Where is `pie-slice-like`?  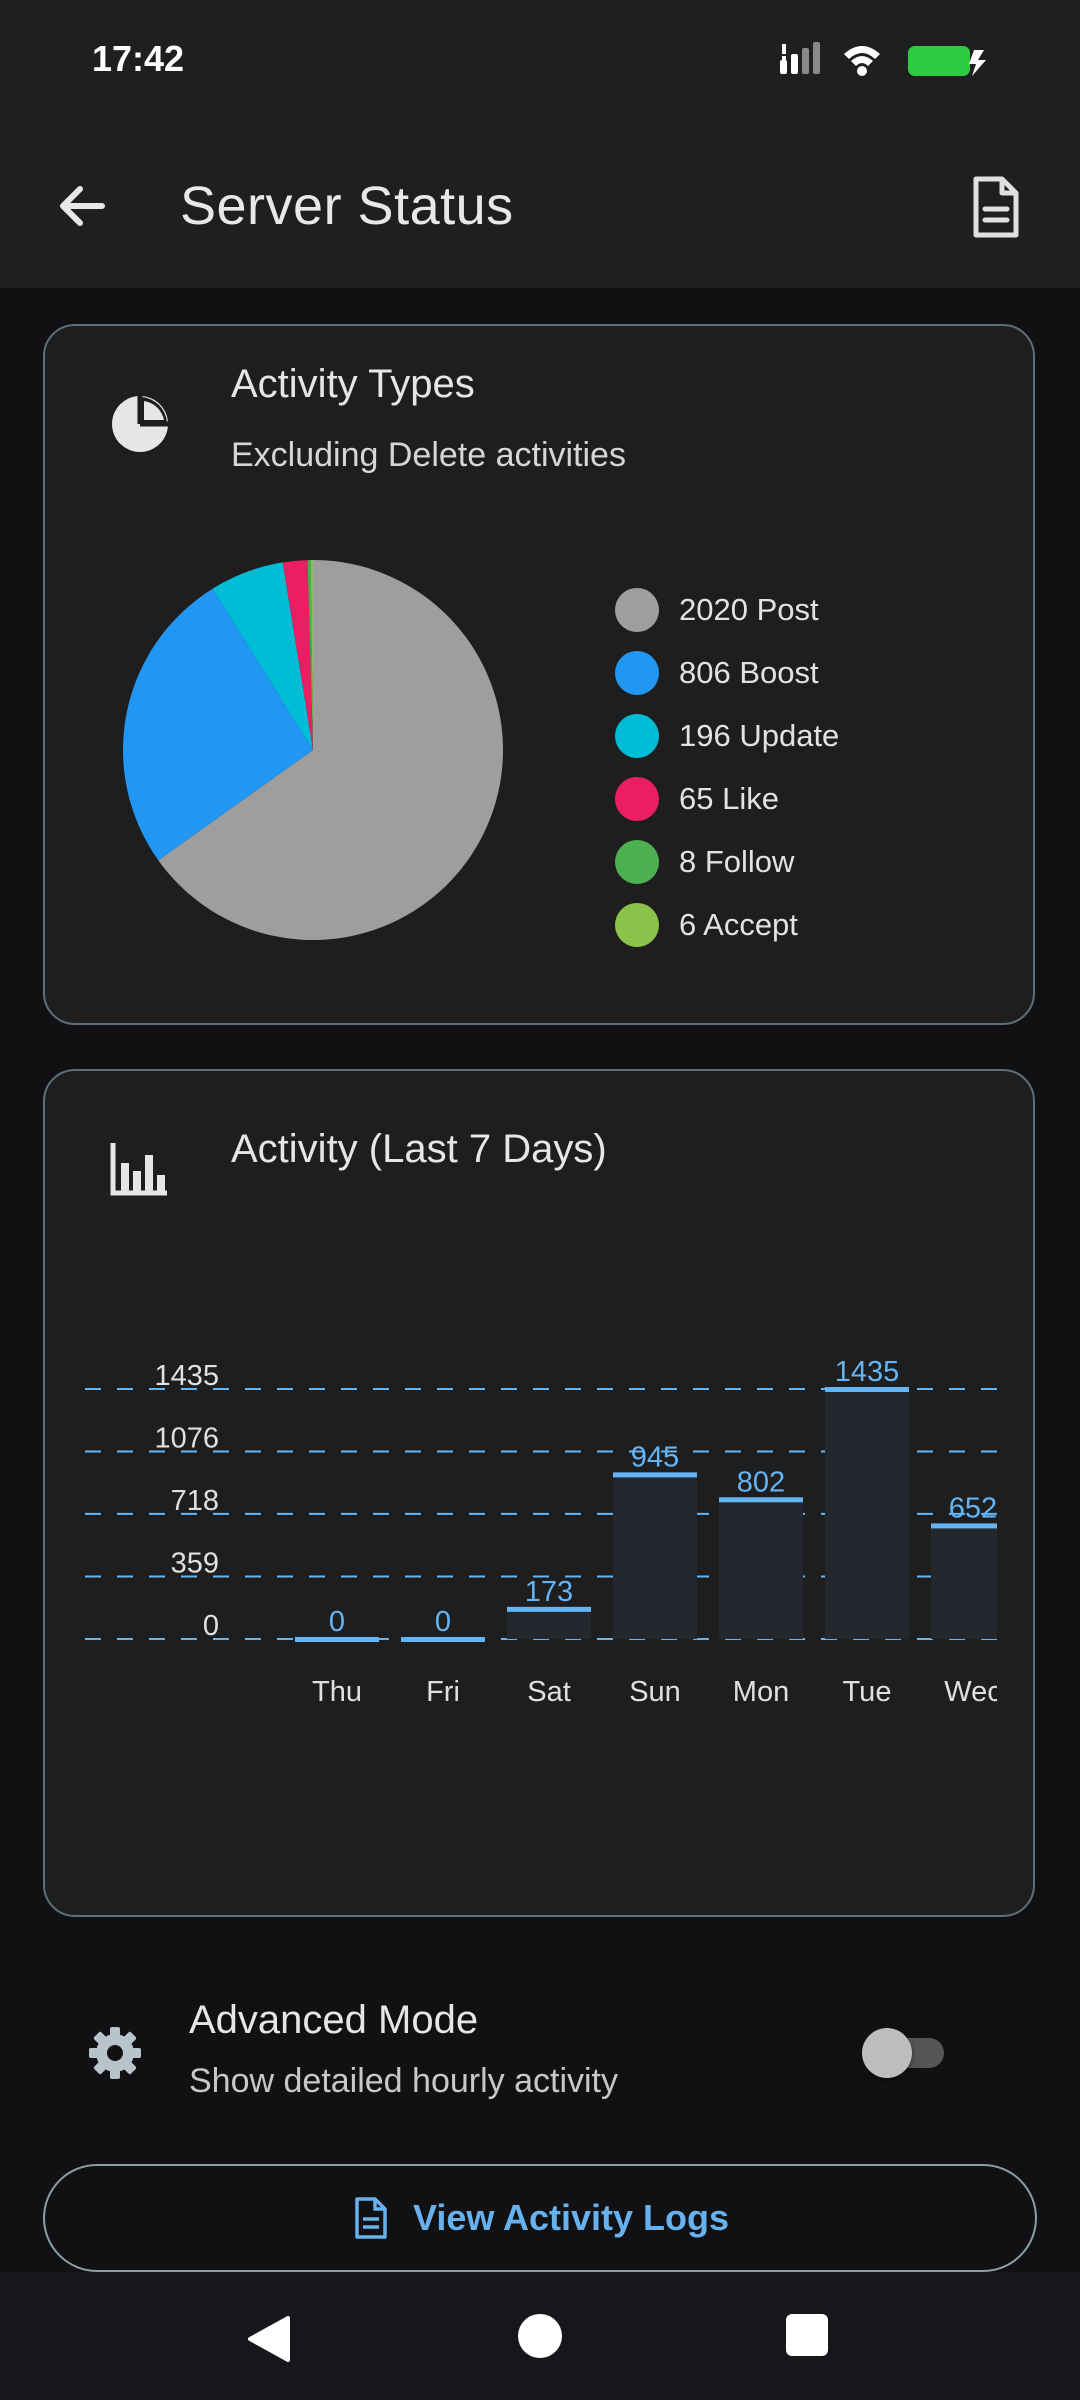
pie-slice-like is located at coordinates (297, 655).